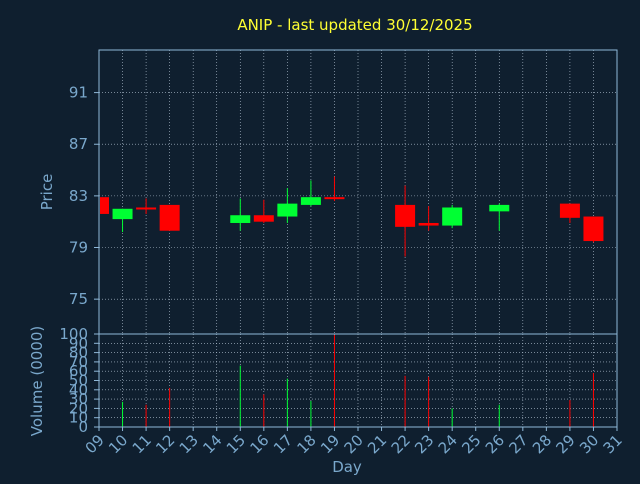  I want to click on day-tick-label: 12, so click(165, 444).